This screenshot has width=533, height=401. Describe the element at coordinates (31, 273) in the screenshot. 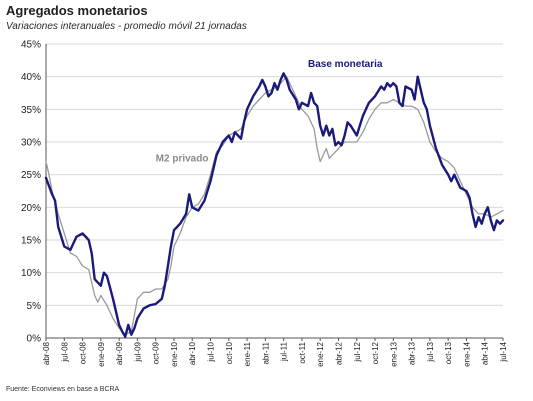

I see `y-tick-label: 10%` at that location.